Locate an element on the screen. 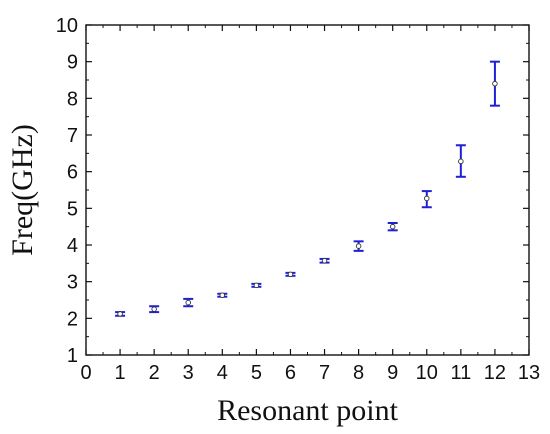  x-tick-label: 5 is located at coordinates (256, 373).